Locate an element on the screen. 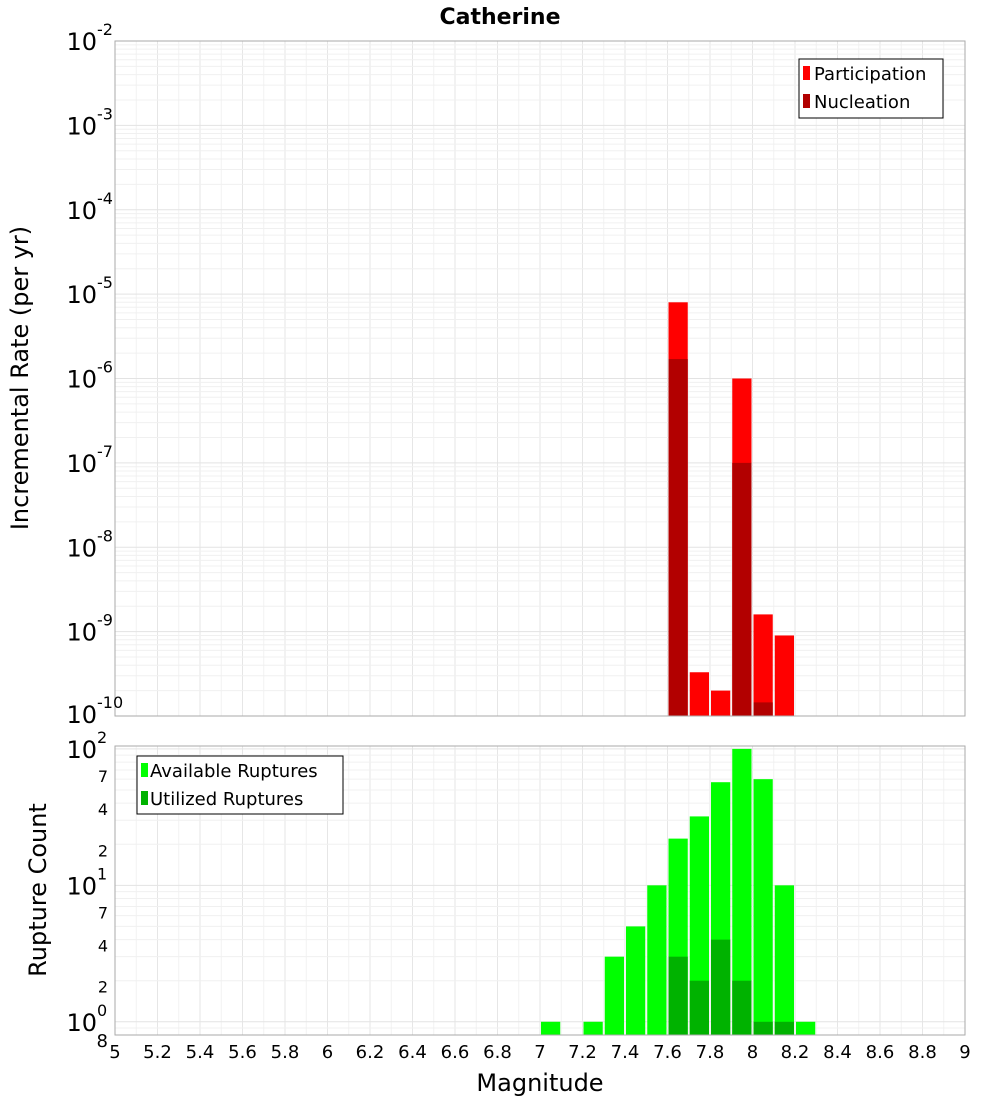 The image size is (1000, 1104). y-tick-label: 10 -3 is located at coordinates (89, 122).